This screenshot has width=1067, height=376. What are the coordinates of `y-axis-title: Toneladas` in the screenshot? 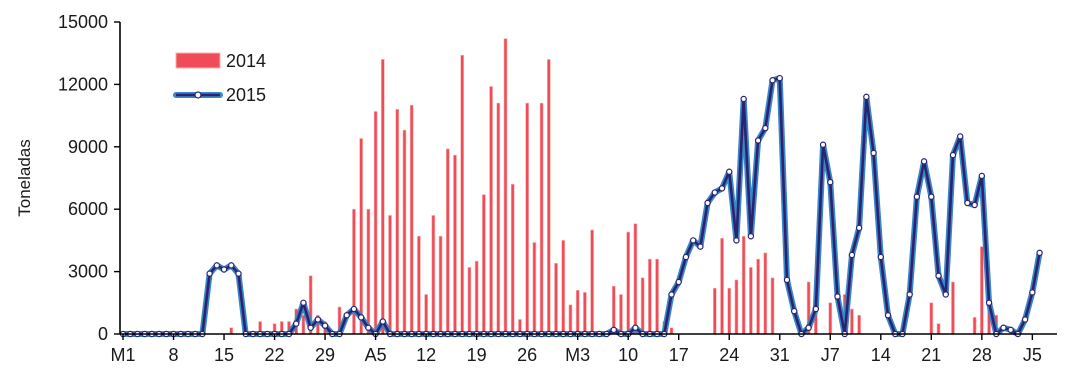 It's located at (24, 178).